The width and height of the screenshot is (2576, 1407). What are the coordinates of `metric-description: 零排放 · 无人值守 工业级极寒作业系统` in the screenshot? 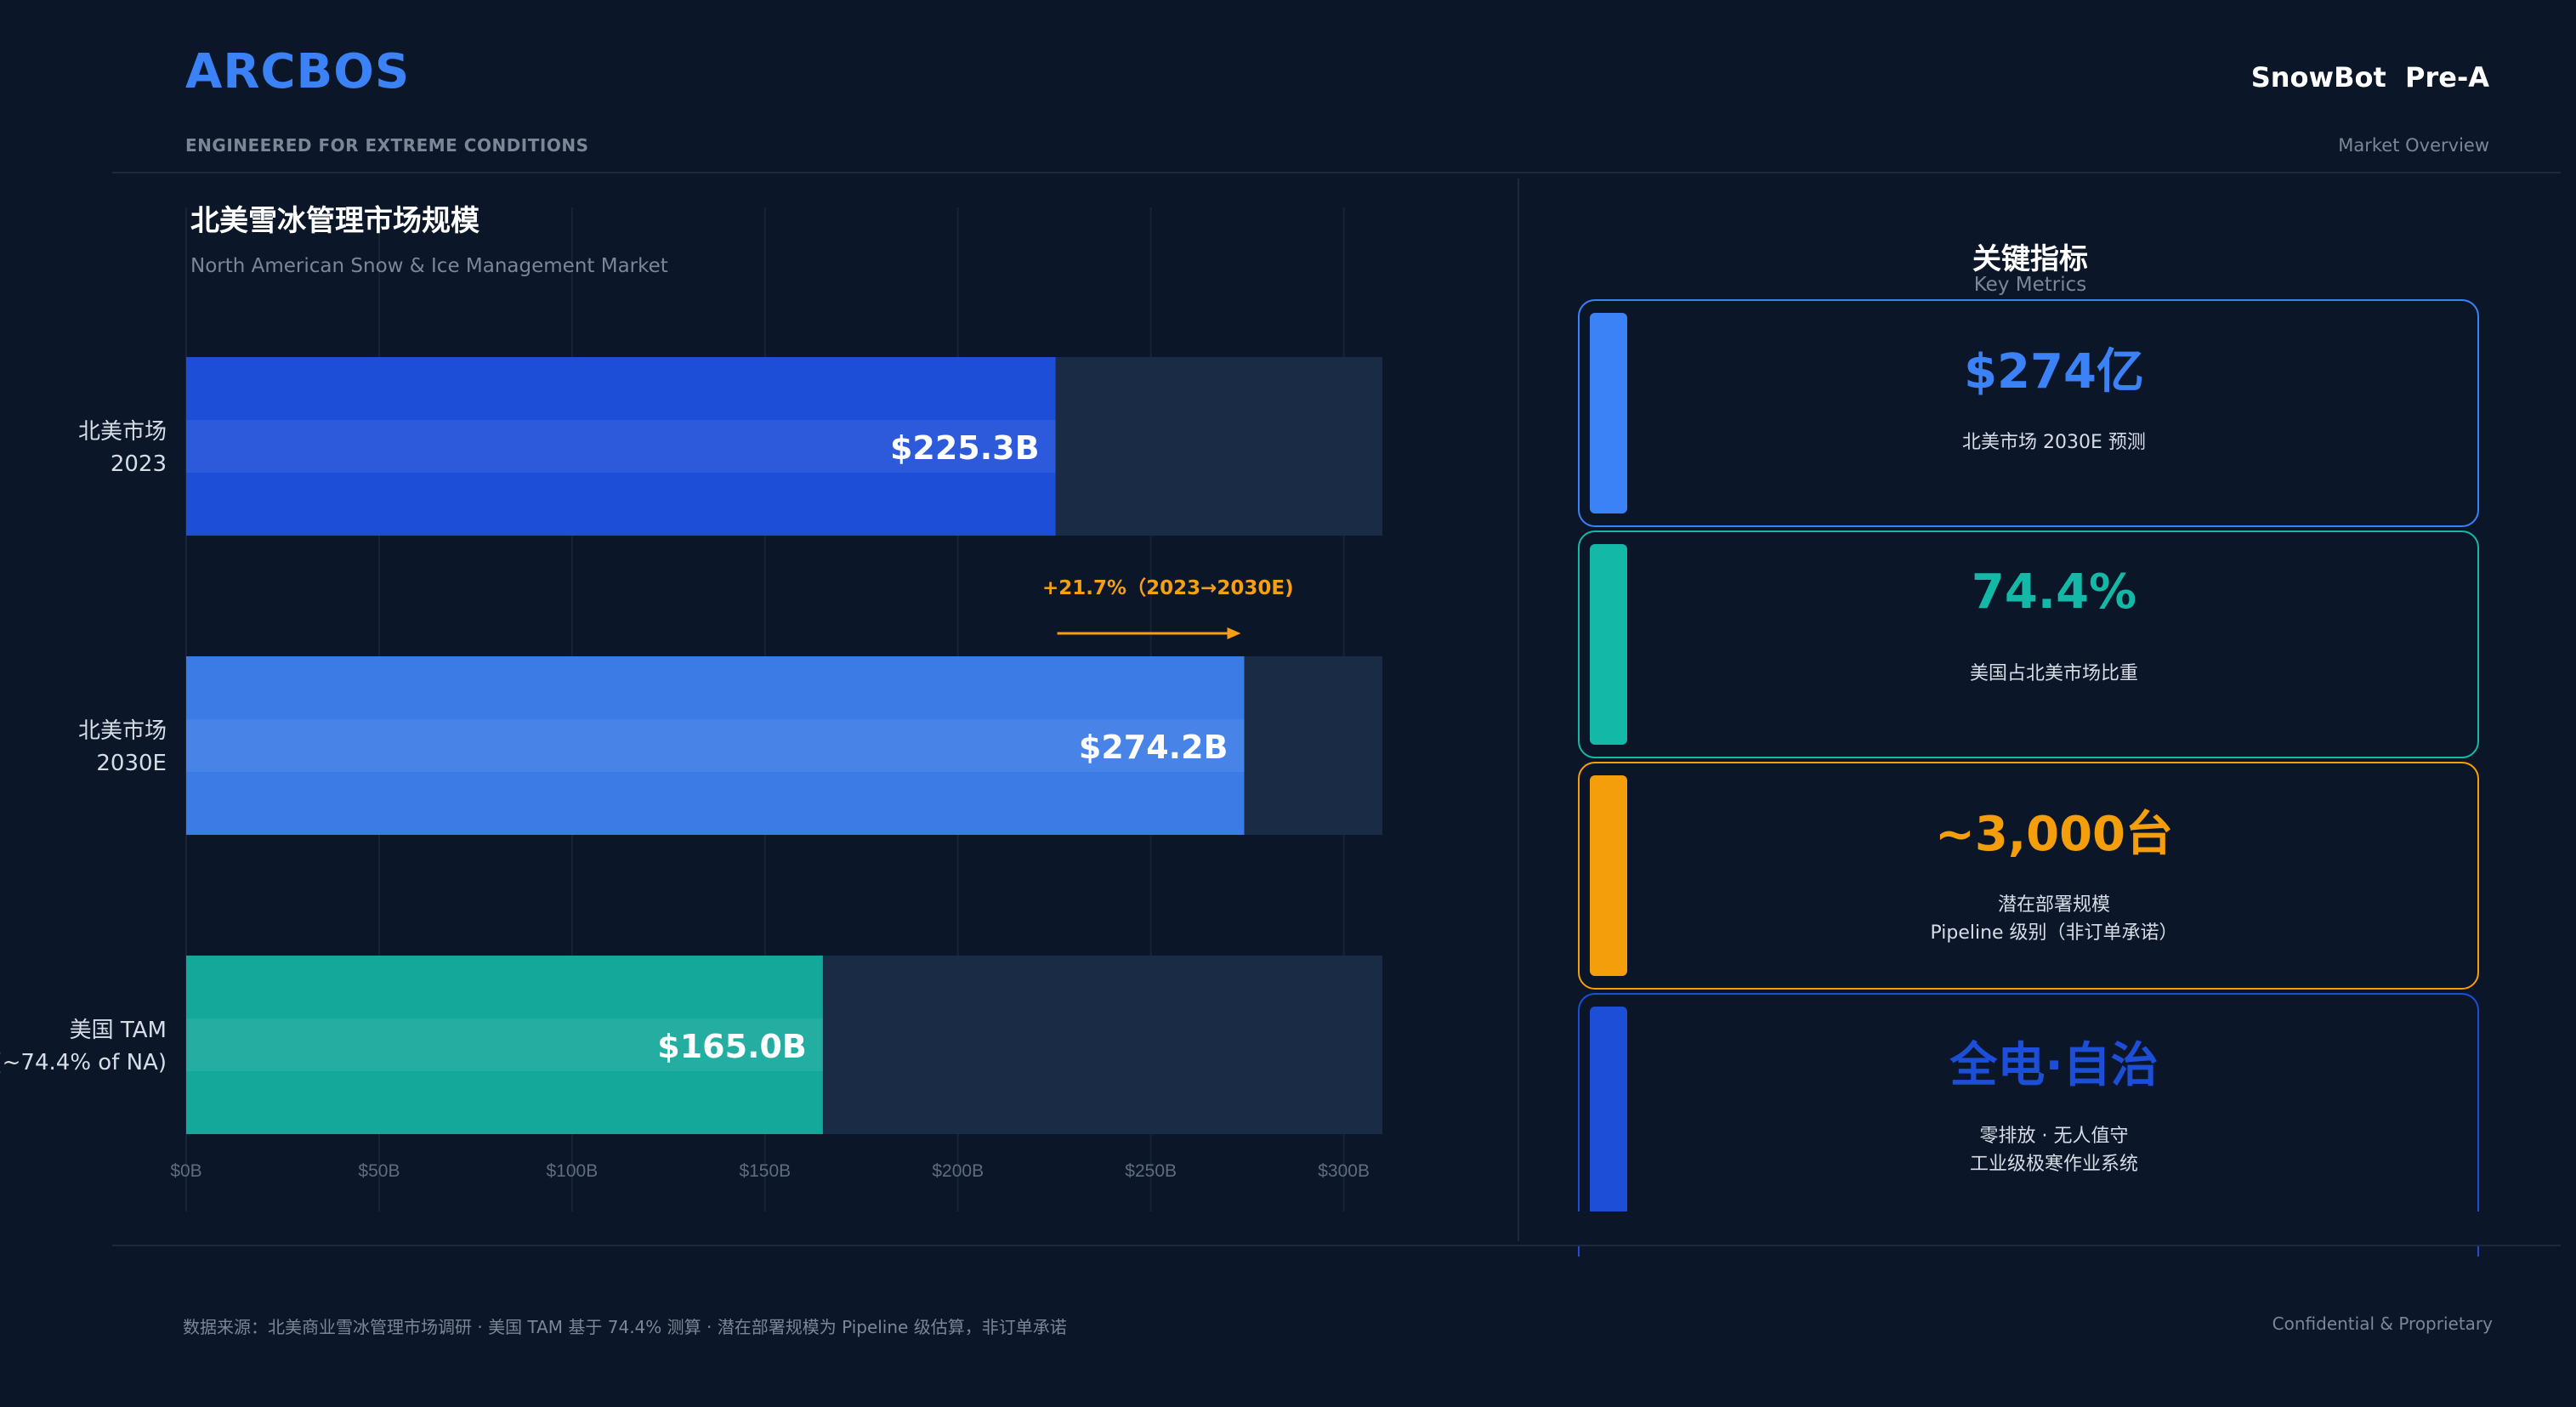 It's located at (2053, 1150).